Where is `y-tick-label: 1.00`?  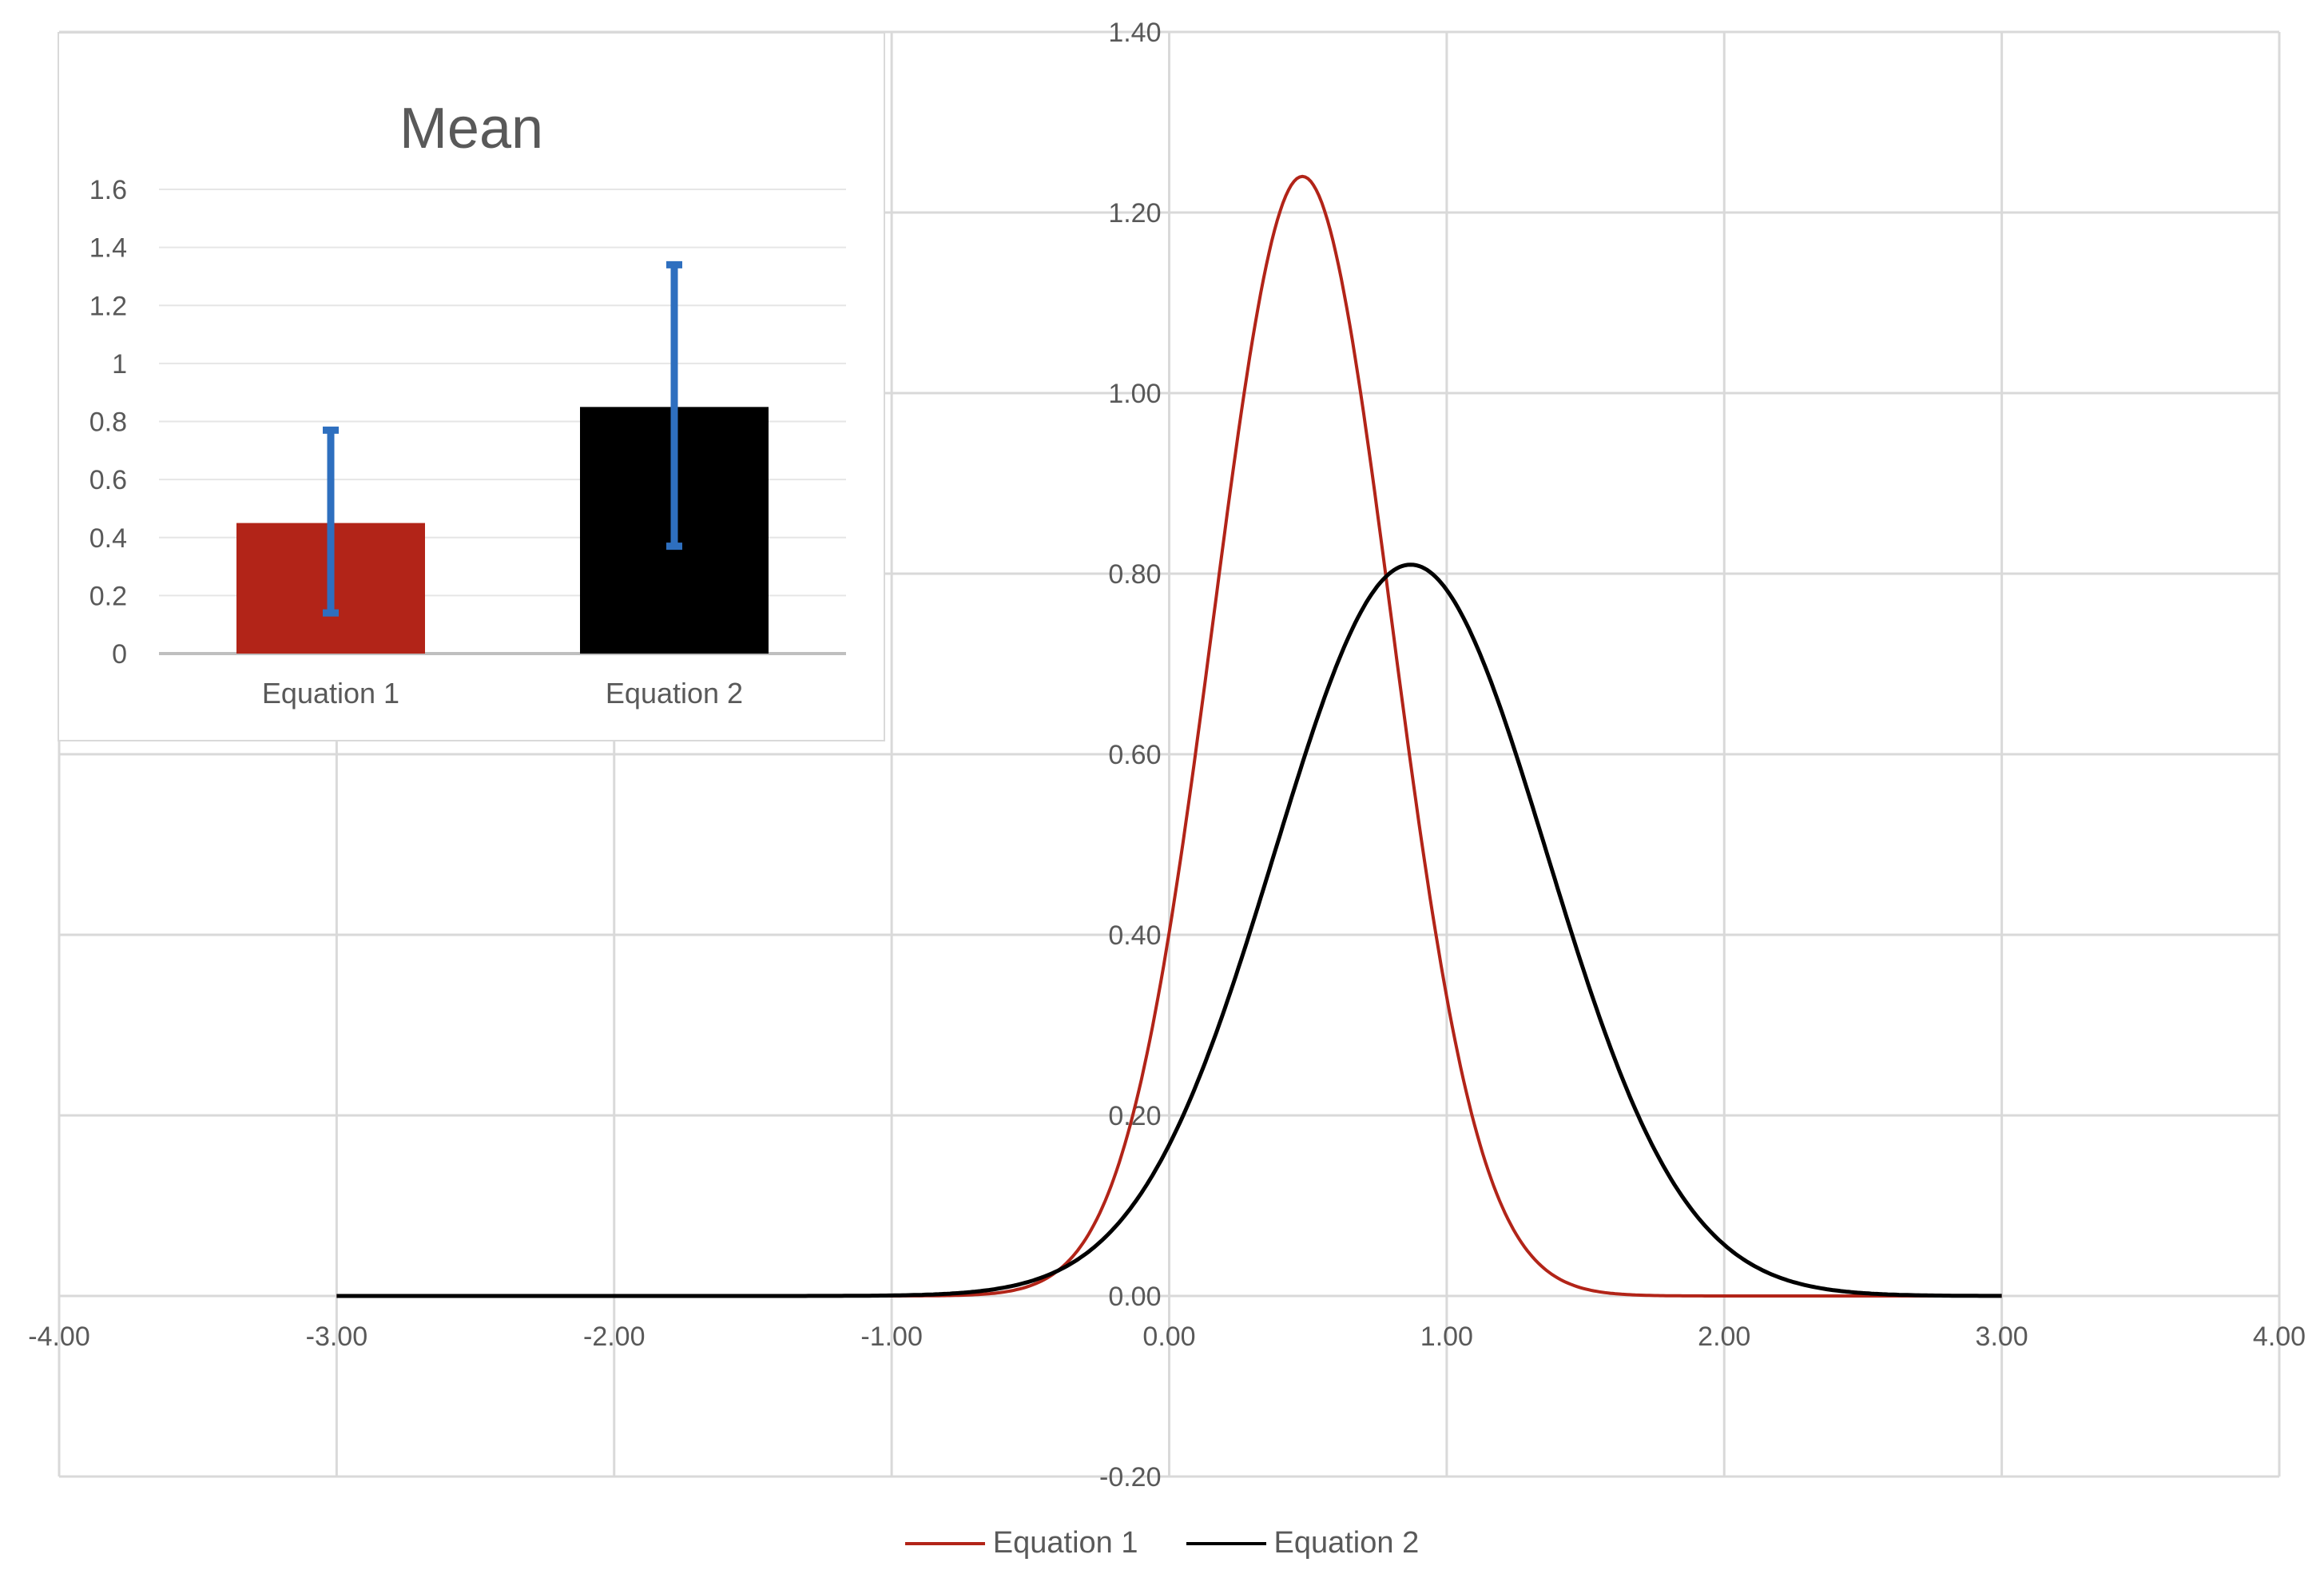 y-tick-label: 1.00 is located at coordinates (1134, 394).